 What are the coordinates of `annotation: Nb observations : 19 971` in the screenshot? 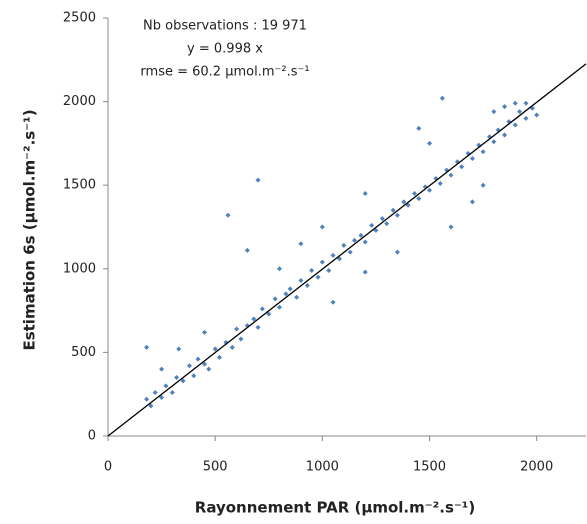 It's located at (225, 26).